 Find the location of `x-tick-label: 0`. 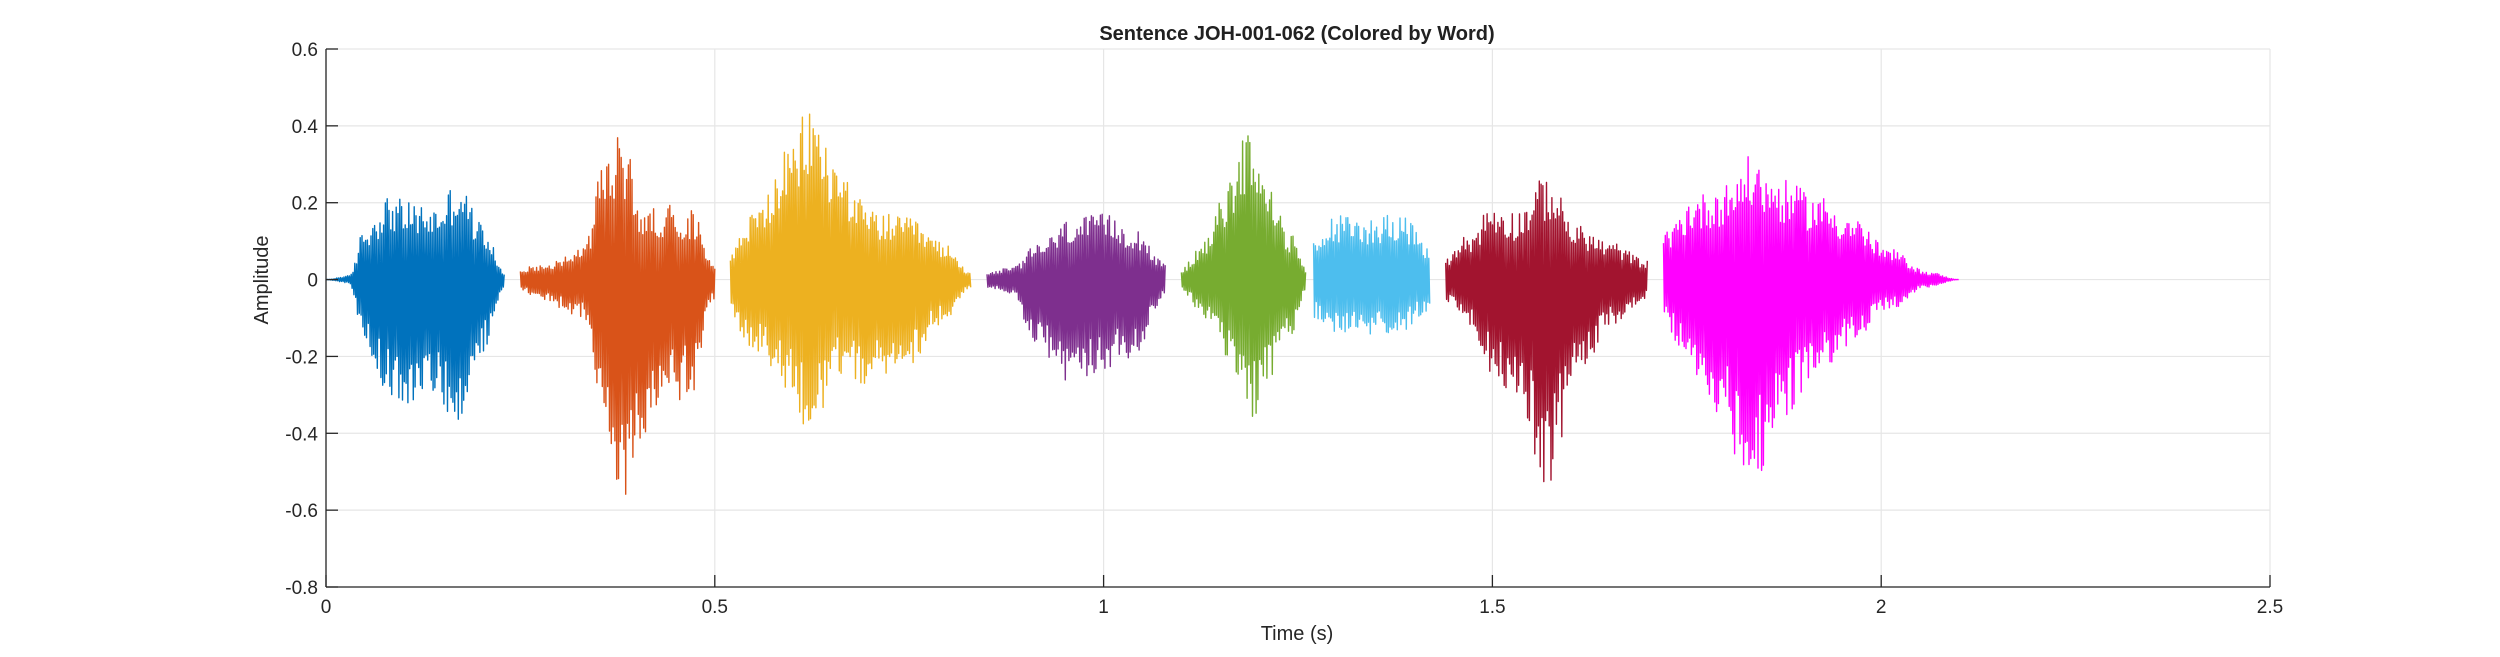

x-tick-label: 0 is located at coordinates (326, 607).